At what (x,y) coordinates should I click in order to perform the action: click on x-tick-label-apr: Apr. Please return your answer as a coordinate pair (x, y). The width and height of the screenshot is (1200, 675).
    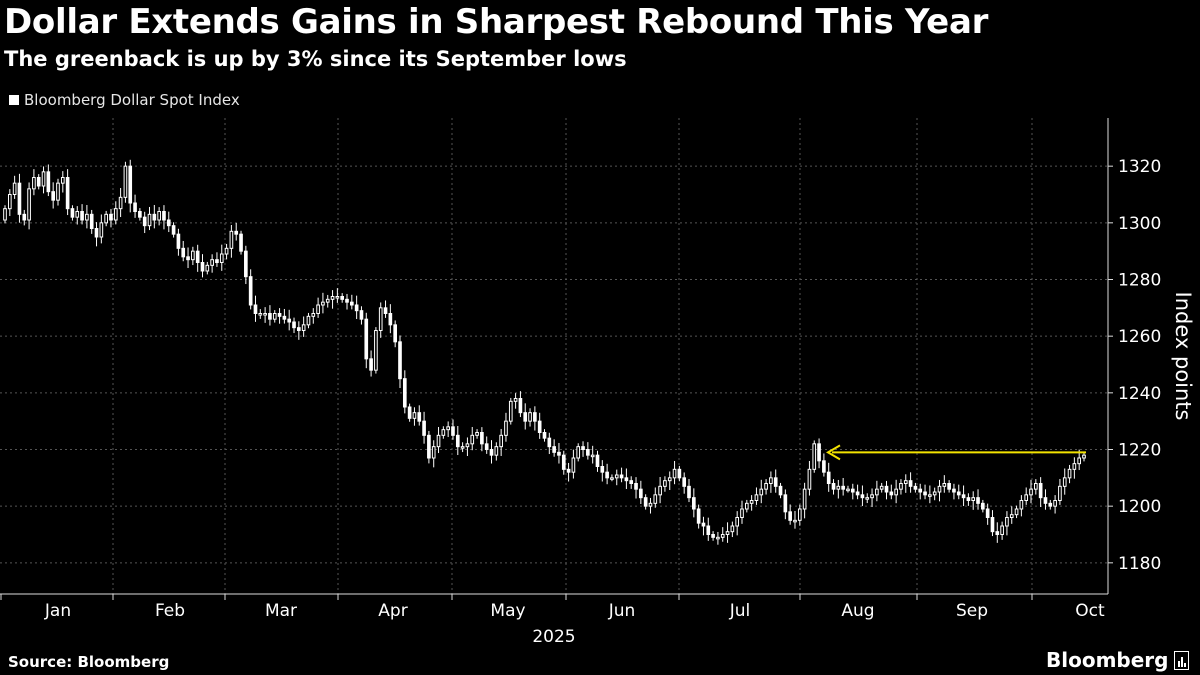
    Looking at the image, I should click on (392, 611).